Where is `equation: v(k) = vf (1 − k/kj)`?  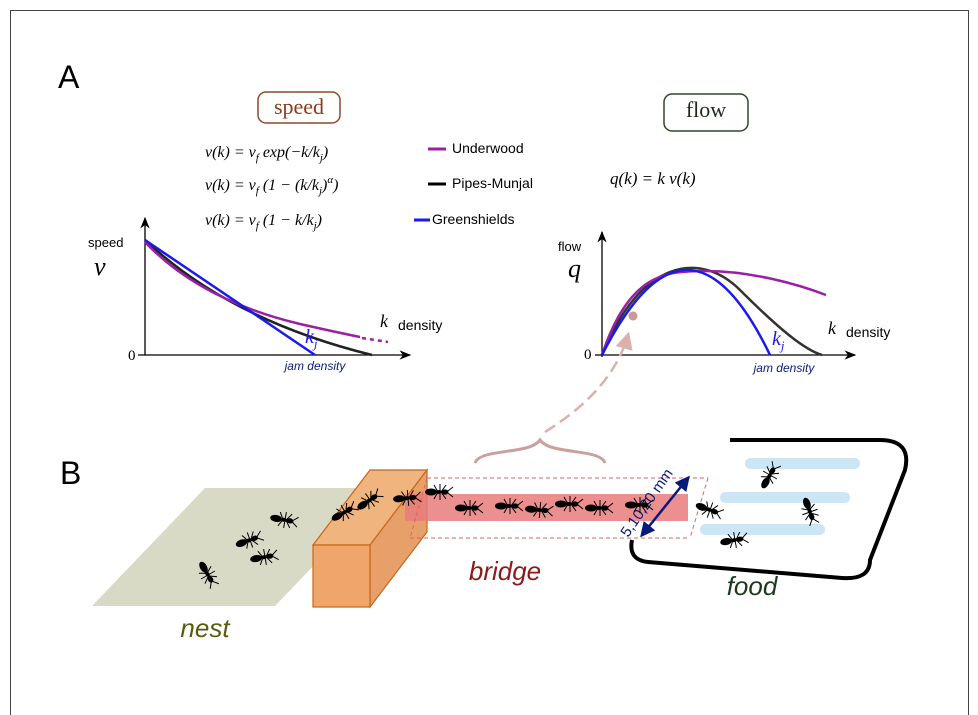
equation: v(k) = vf (1 − k/kj) is located at coordinates (263, 222).